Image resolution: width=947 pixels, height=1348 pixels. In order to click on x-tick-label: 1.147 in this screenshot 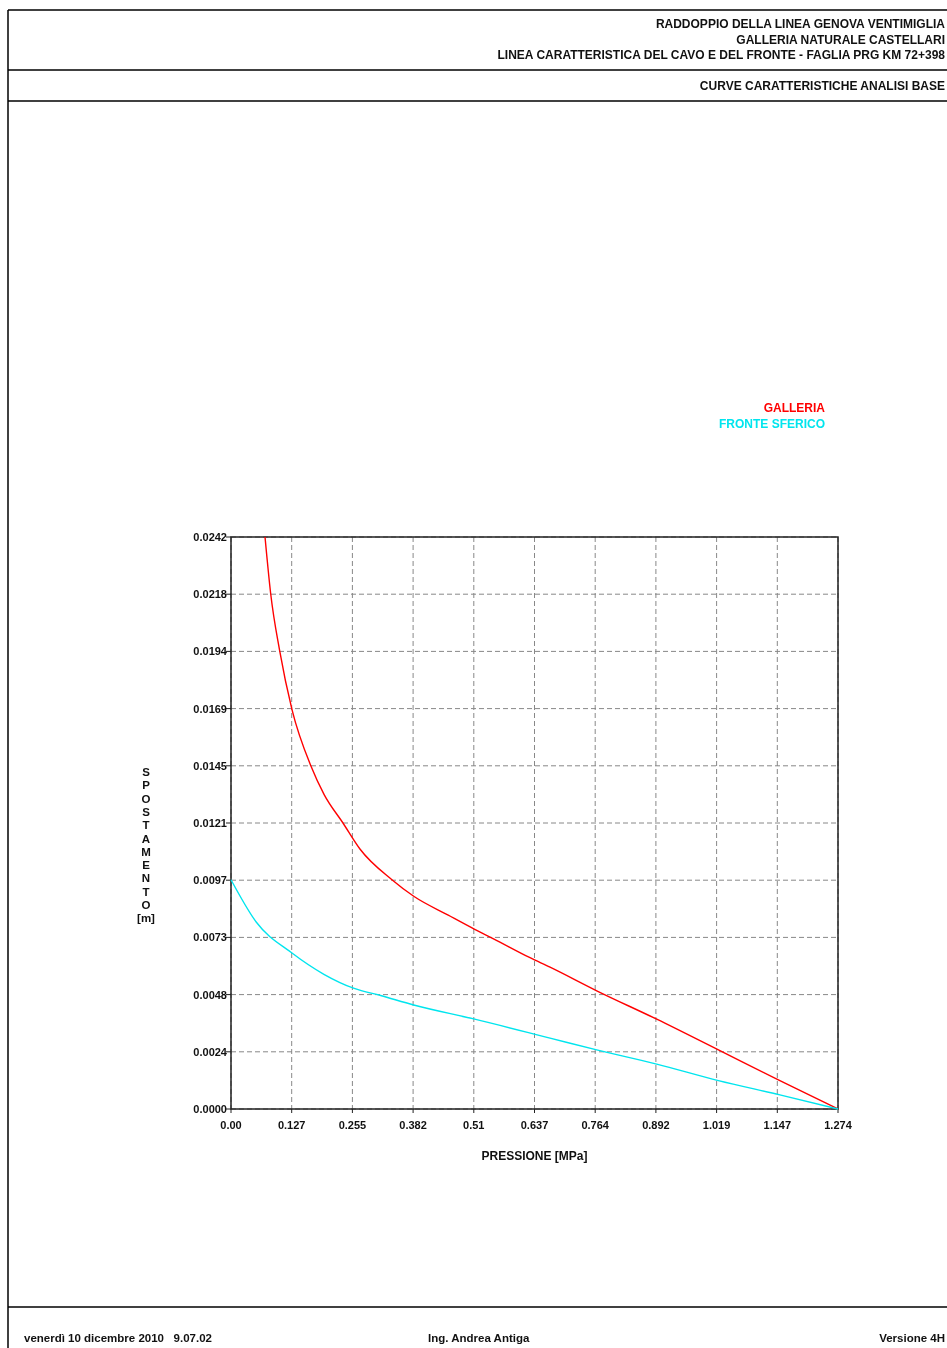, I will do `click(777, 1125)`.